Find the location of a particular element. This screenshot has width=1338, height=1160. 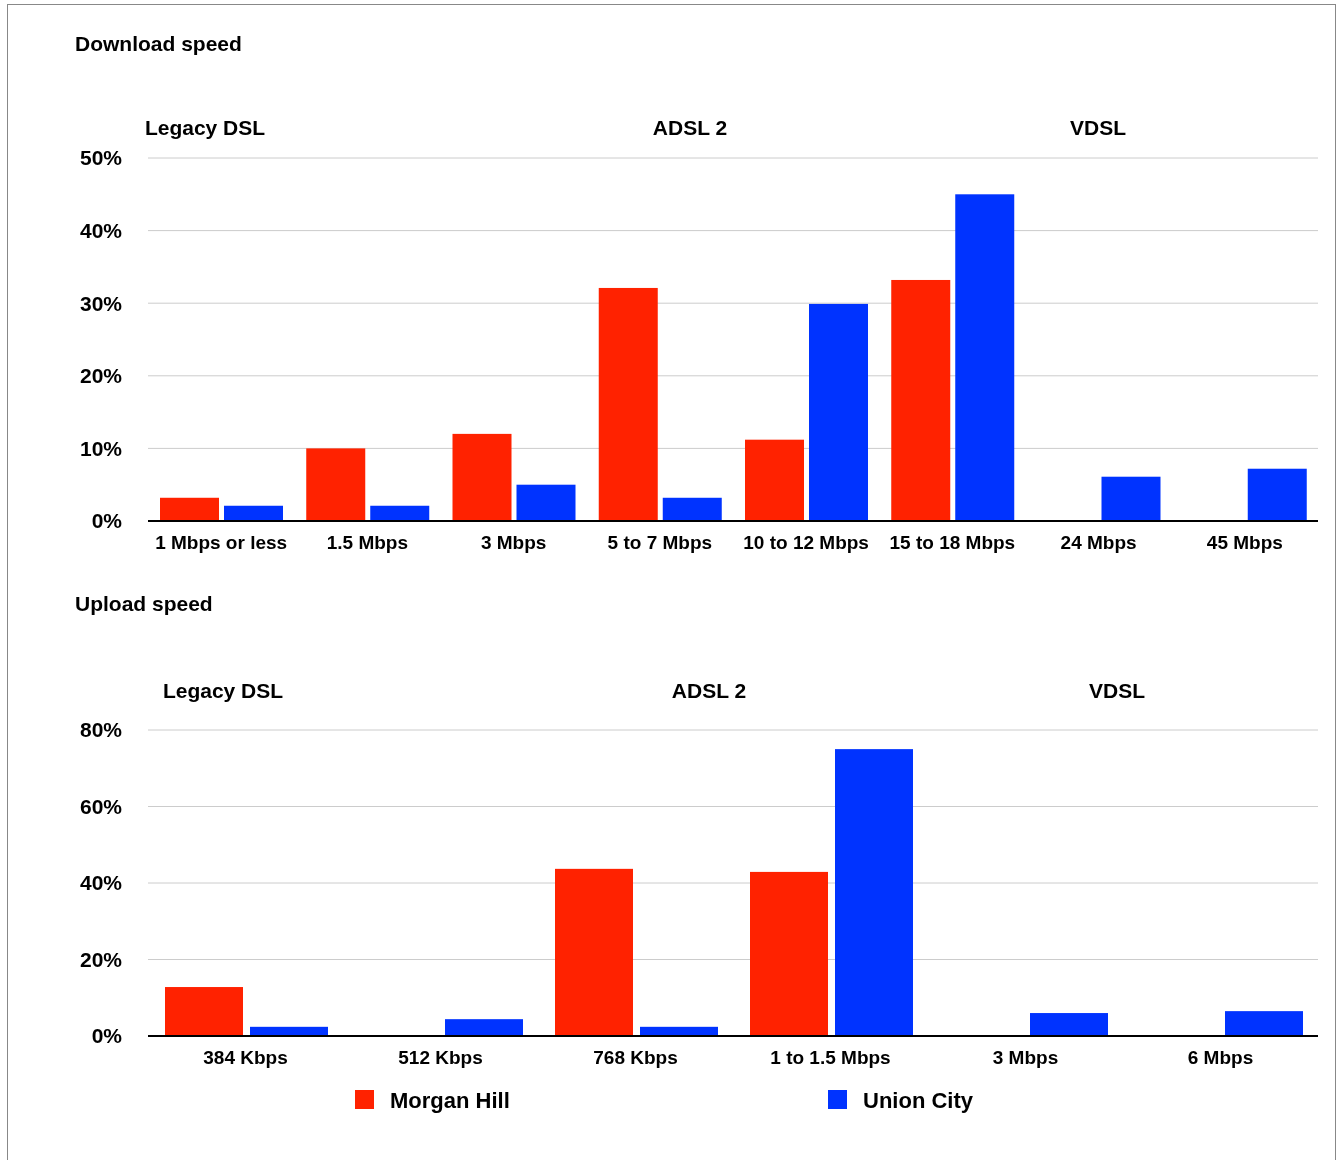

y-tick-label: 10% is located at coordinates (101, 448).